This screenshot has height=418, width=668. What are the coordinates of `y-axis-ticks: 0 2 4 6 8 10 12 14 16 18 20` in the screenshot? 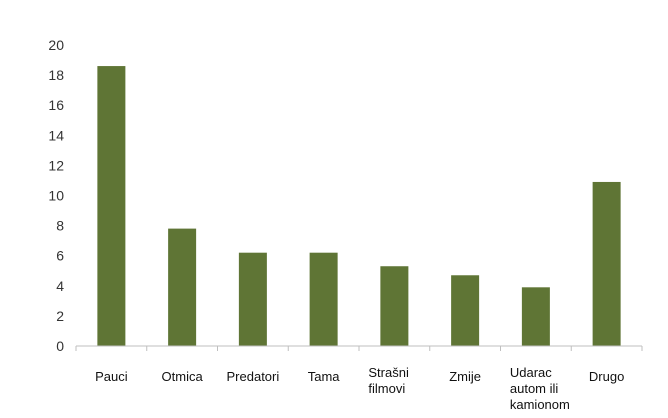 It's located at (56, 195).